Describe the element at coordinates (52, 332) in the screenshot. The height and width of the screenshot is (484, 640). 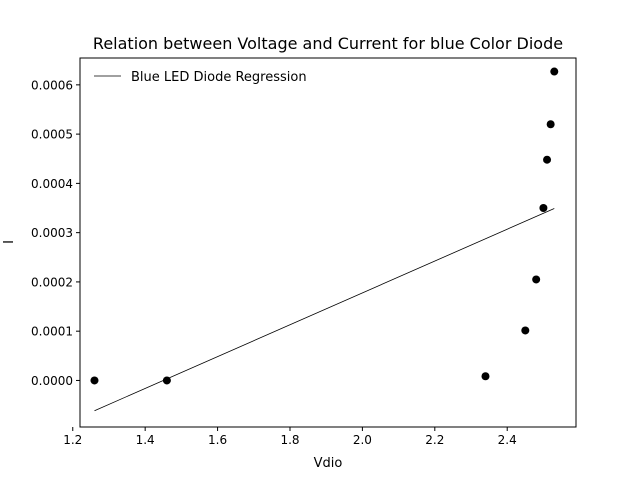
I see `y-tick-label: 0.0001` at that location.